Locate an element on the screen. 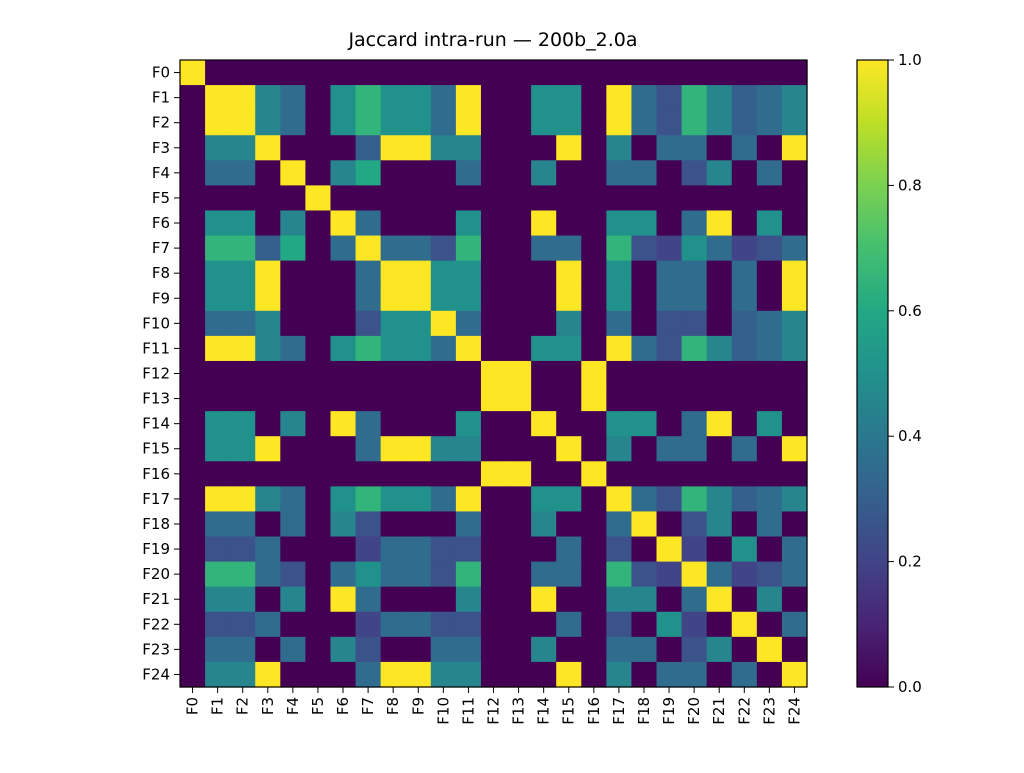 The height and width of the screenshot is (773, 1024). x-tick-label: F5 is located at coordinates (318, 706).